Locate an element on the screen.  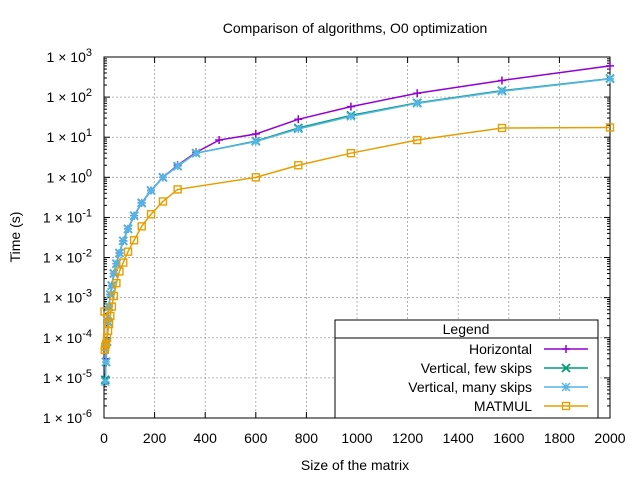
y-tick-label: 1 × 10⁻⁴ is located at coordinates (67, 337).